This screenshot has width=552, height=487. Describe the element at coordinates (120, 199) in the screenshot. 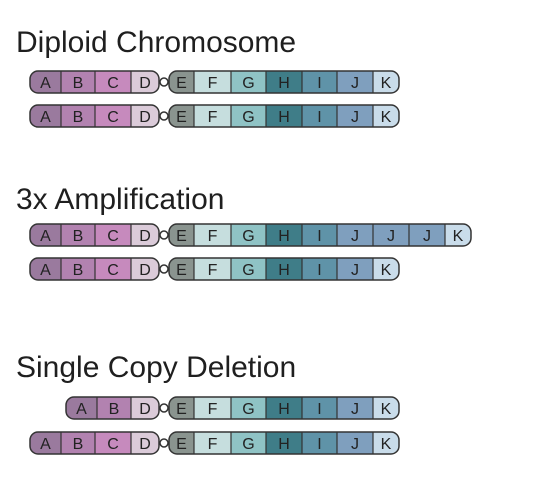

I see `section-title-amplification: 3x Amplification` at that location.